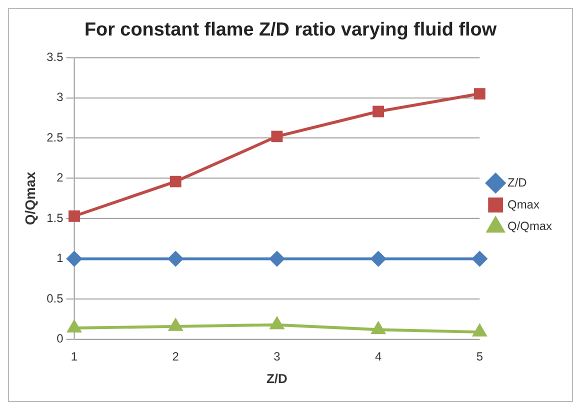  What do you see at coordinates (480, 357) in the screenshot?
I see `x-tick-label: 5` at bounding box center [480, 357].